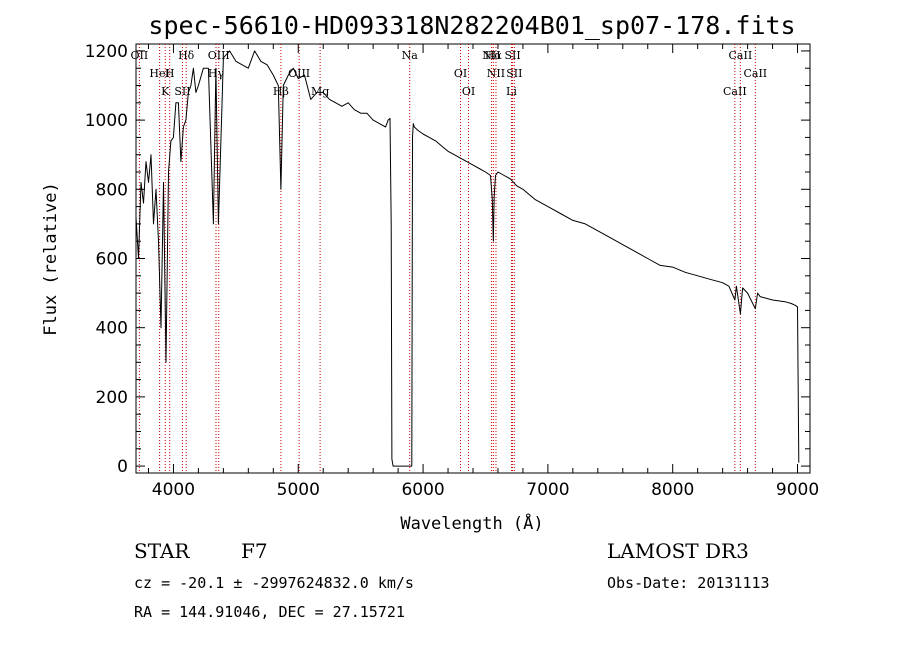 The width and height of the screenshot is (900, 649). I want to click on y-tick-label: 600, so click(112, 260).